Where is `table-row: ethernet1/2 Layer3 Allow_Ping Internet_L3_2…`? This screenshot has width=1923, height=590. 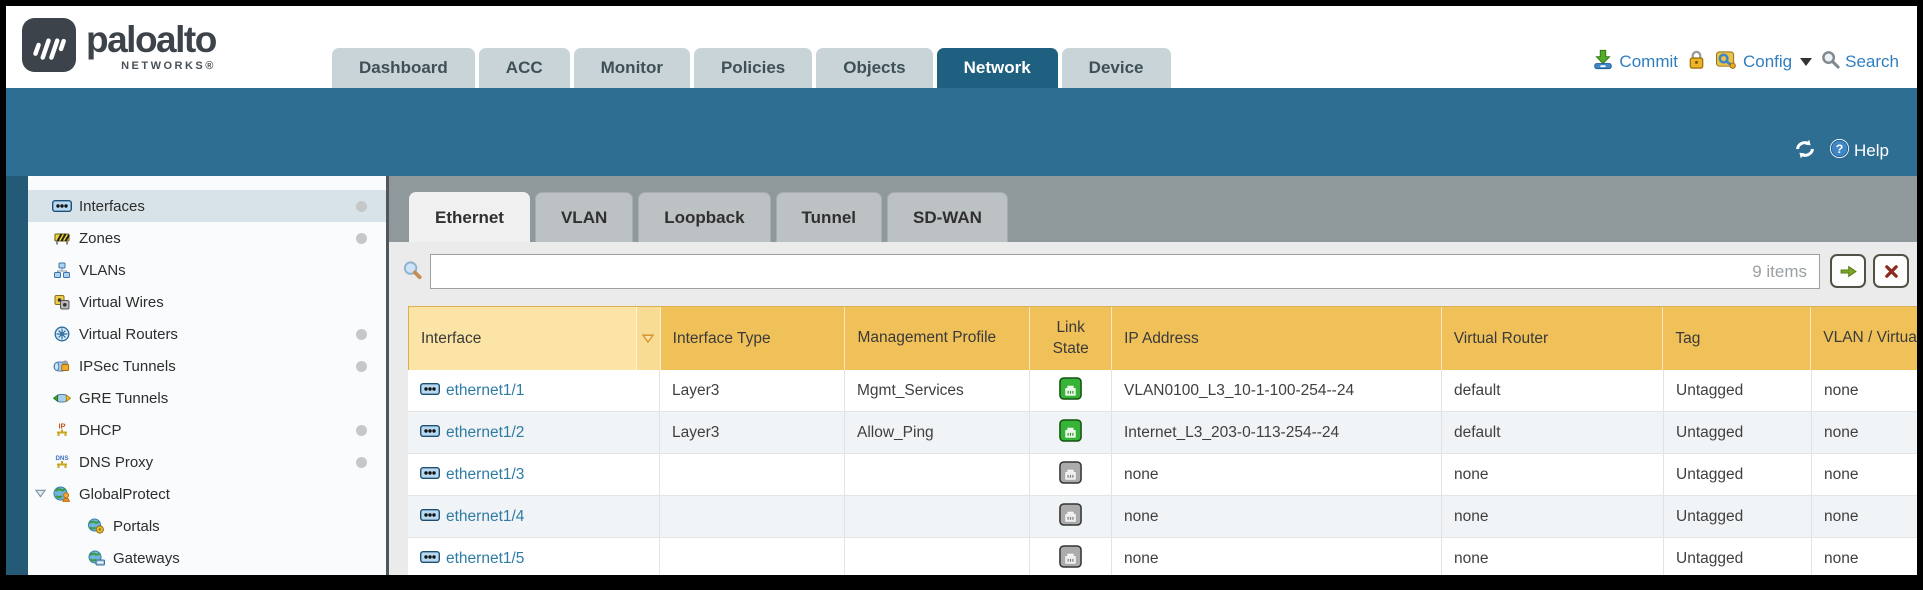 table-row: ethernet1/2 Layer3 Allow_Ping Internet_L3_2… is located at coordinates (1162, 433).